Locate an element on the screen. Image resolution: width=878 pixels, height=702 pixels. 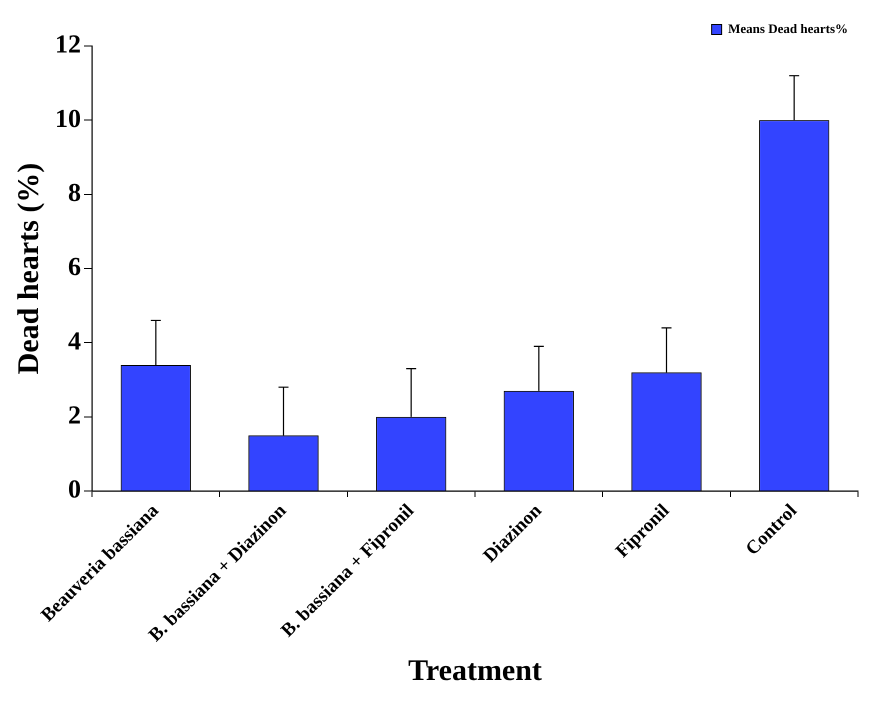
y-axis-title: Dead hearts (%) is located at coordinates (28, 268).